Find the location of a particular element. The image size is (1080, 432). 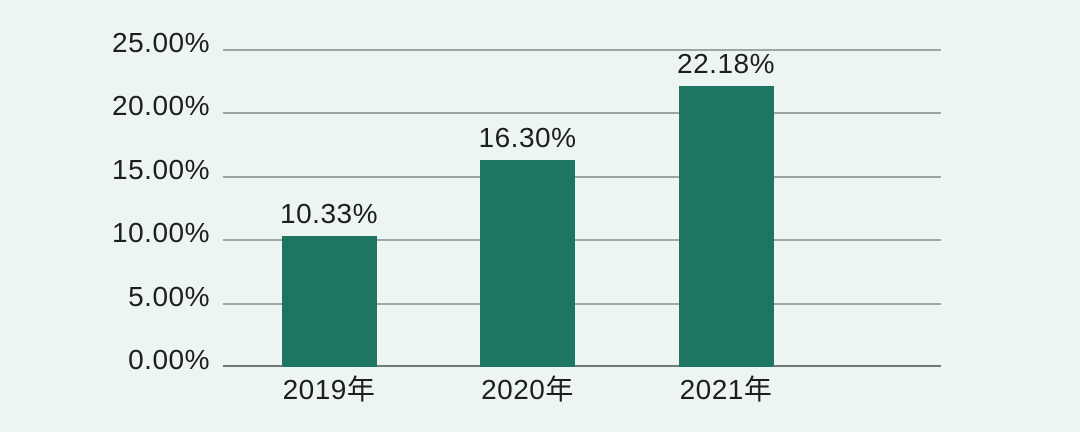

x-axis-label-2021: 2021年 is located at coordinates (726, 389).